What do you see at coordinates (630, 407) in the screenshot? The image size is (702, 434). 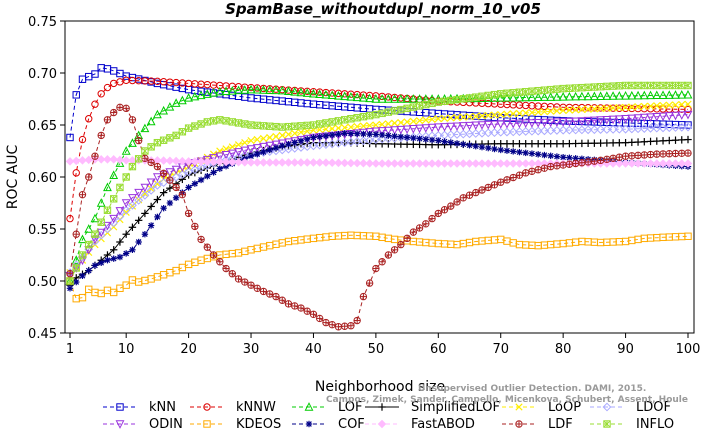 I see `legend-item-ldof: LDOF` at bounding box center [630, 407].